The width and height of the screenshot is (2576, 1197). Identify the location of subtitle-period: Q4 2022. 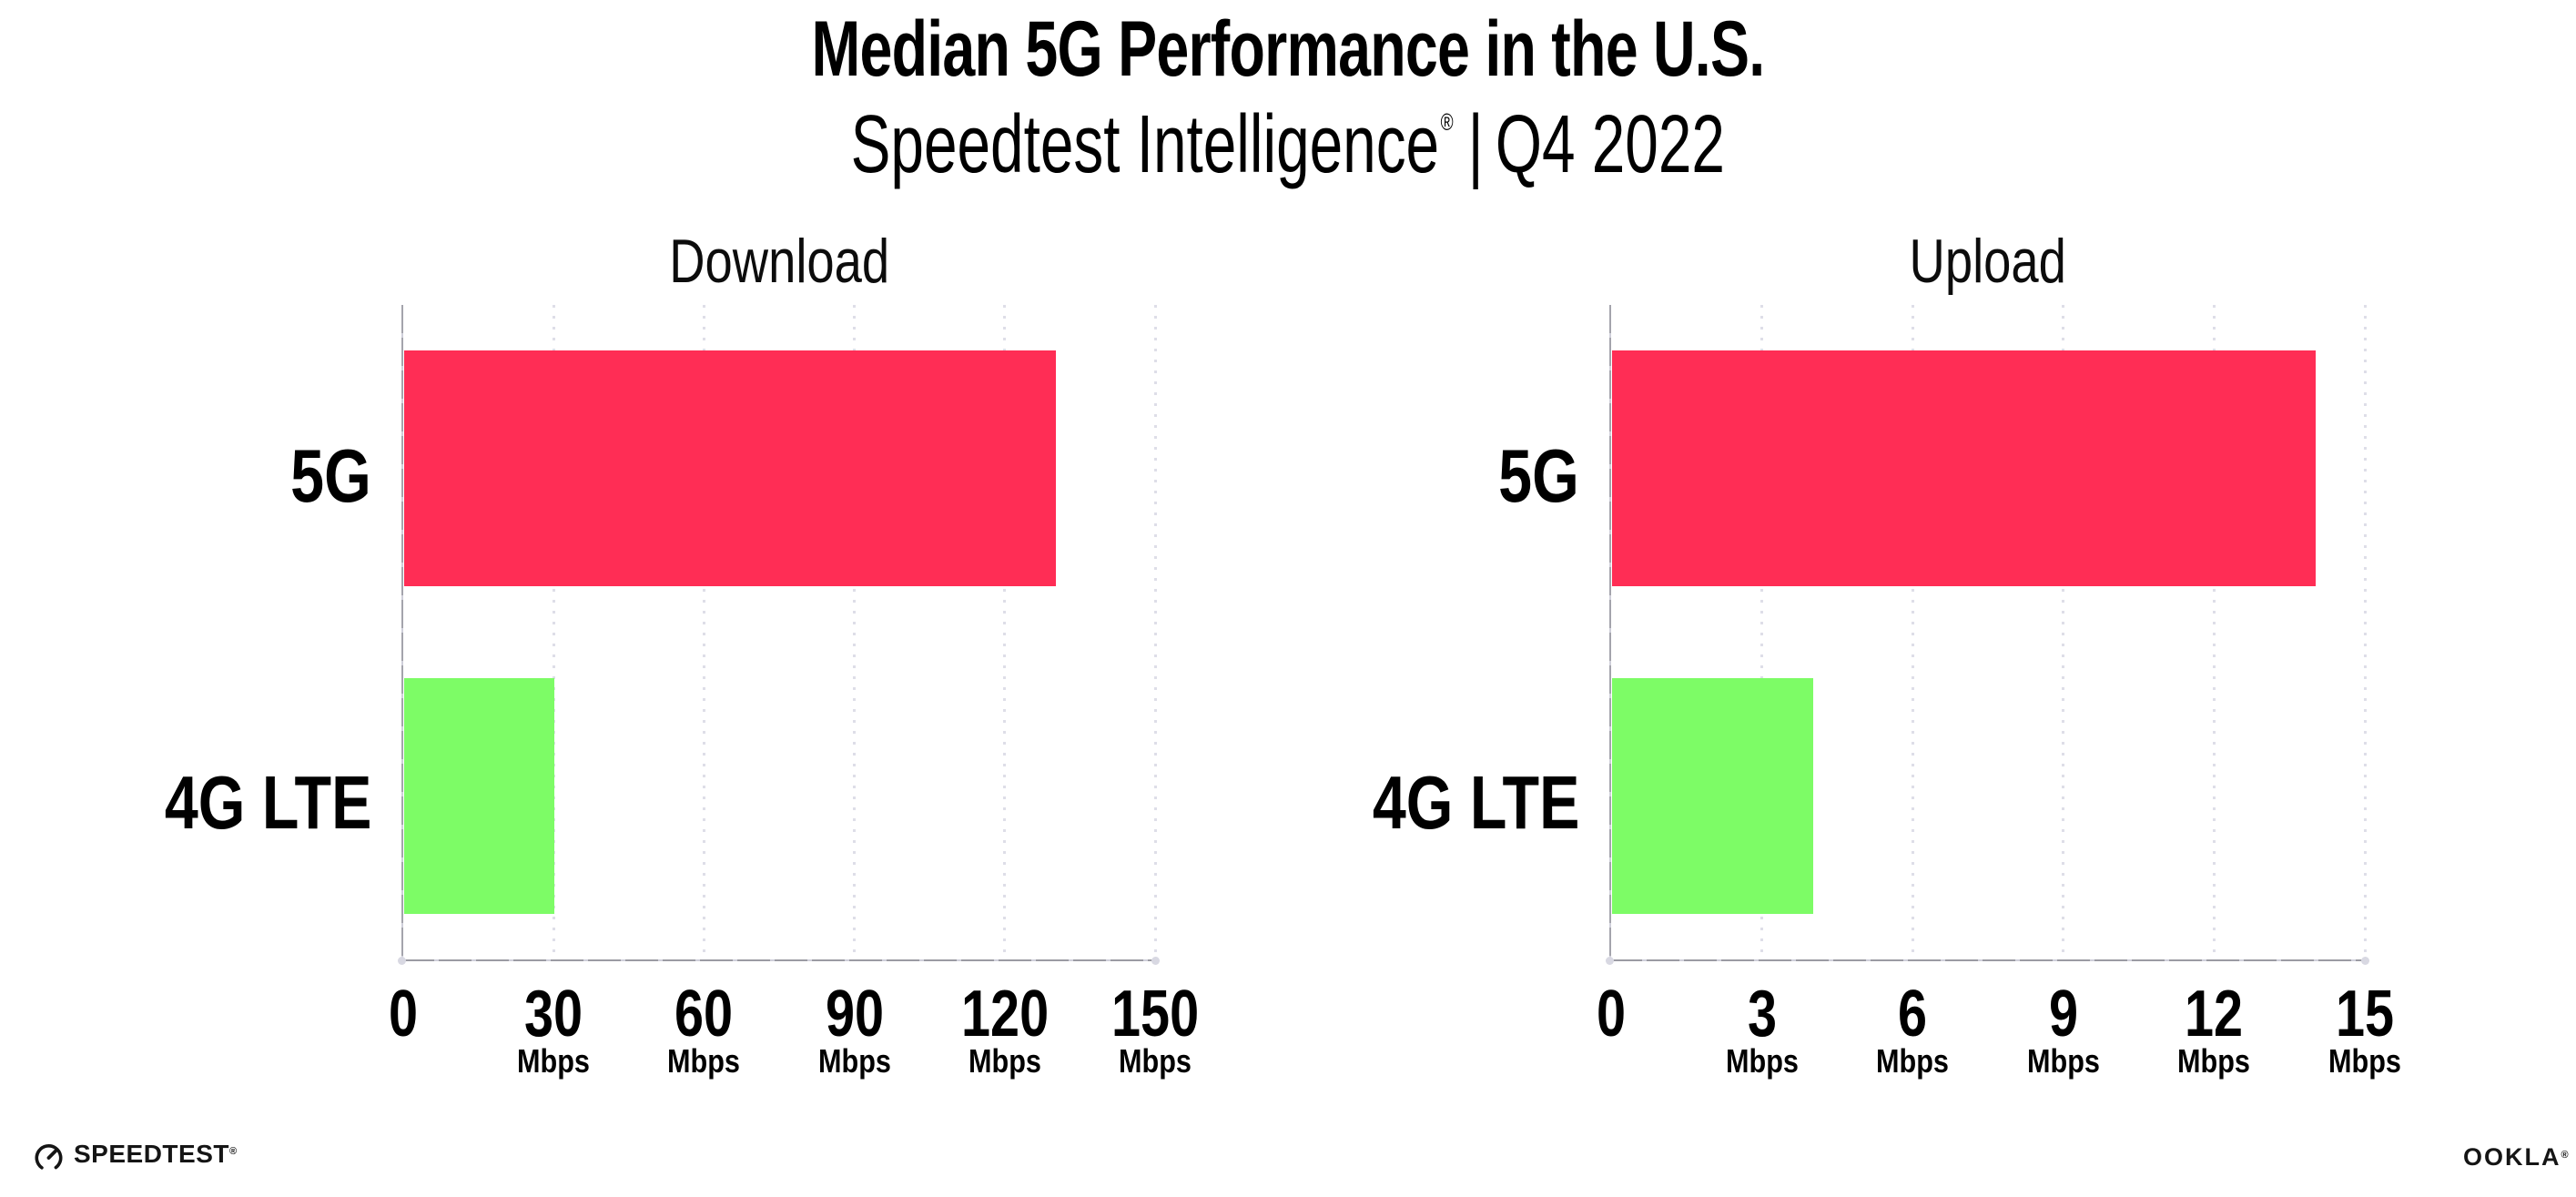
(1611, 145).